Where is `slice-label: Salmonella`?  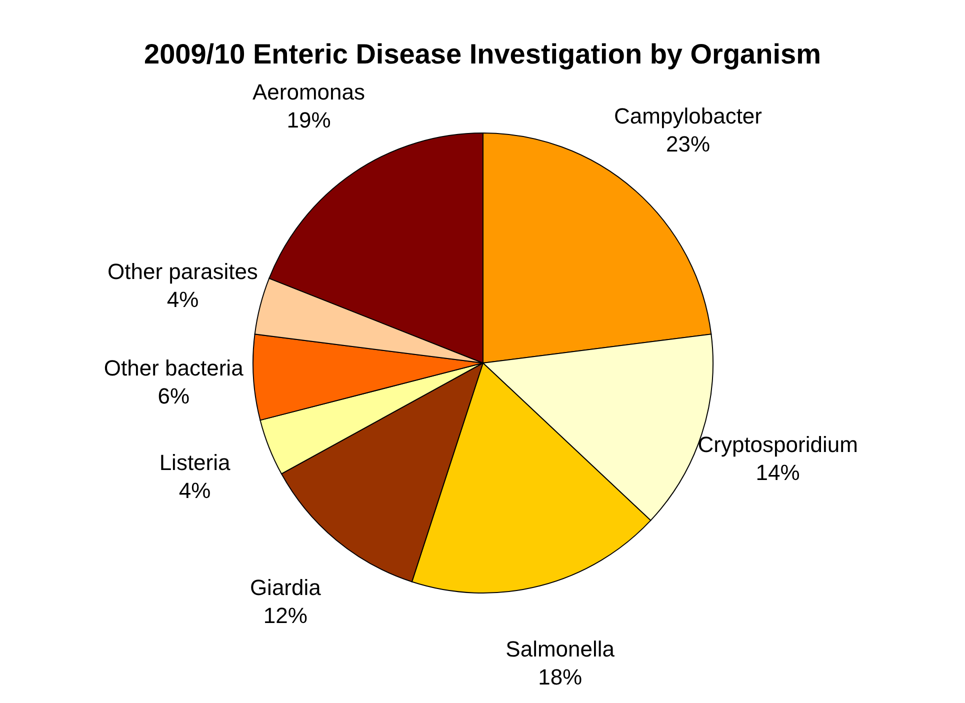 slice-label: Salmonella is located at coordinates (561, 649).